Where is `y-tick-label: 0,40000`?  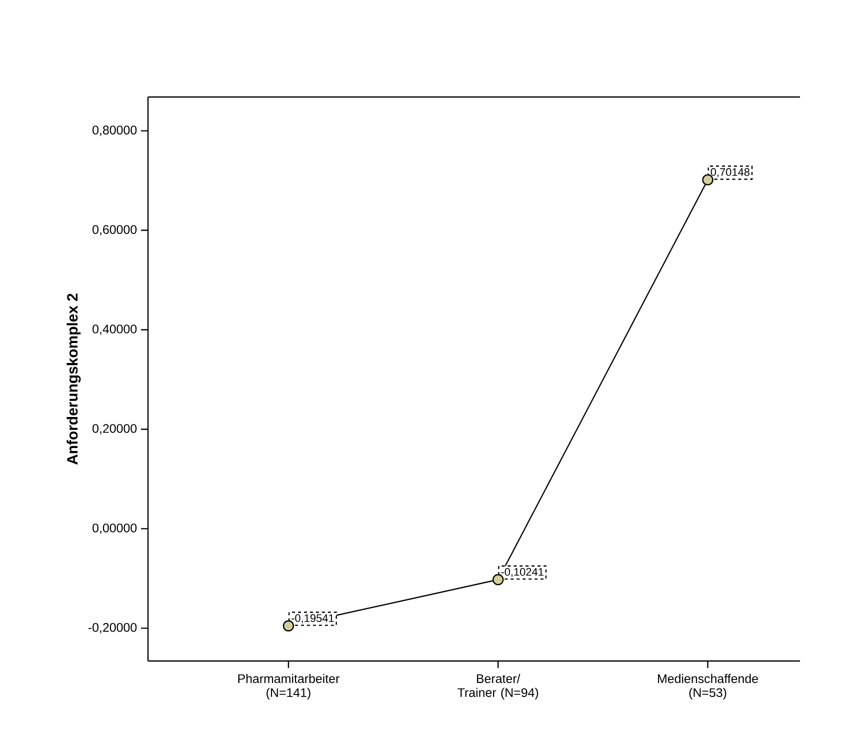 y-tick-label: 0,40000 is located at coordinates (114, 329).